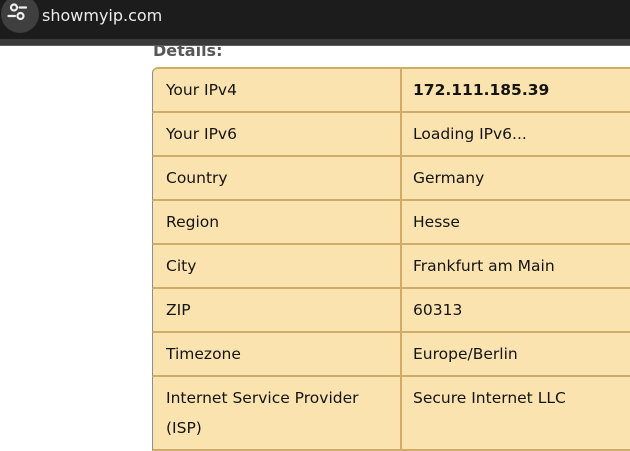 This screenshot has height=451, width=630. Describe the element at coordinates (516, 355) in the screenshot. I see `timezone-value: Europe/Berlin` at that location.